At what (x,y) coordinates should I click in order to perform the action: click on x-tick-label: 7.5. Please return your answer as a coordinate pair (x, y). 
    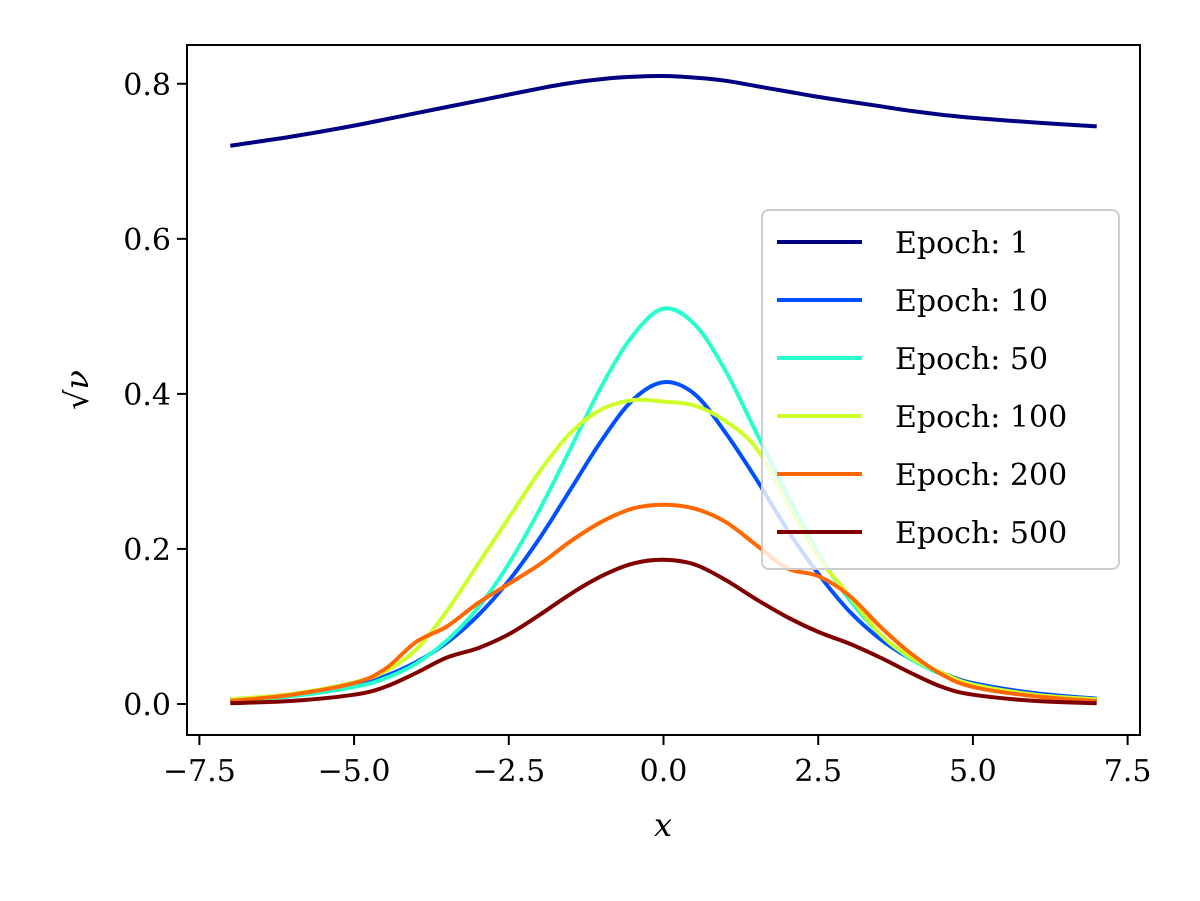
    Looking at the image, I should click on (1128, 771).